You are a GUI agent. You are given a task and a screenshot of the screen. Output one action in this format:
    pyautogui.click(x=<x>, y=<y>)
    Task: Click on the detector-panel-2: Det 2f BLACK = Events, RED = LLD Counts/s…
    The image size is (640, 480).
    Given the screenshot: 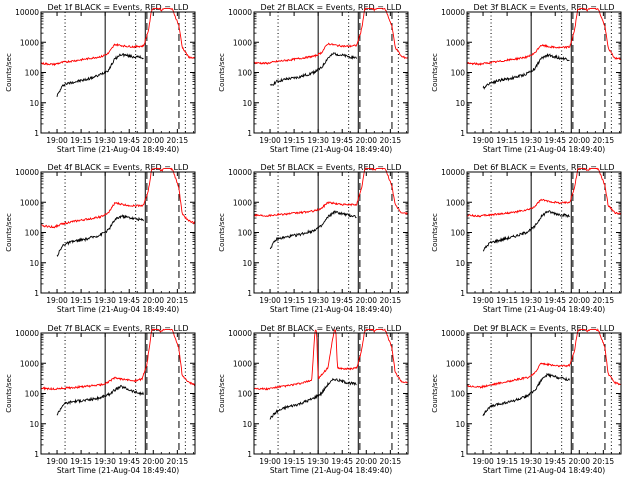 What is the action you would take?
    pyautogui.click(x=313, y=78)
    